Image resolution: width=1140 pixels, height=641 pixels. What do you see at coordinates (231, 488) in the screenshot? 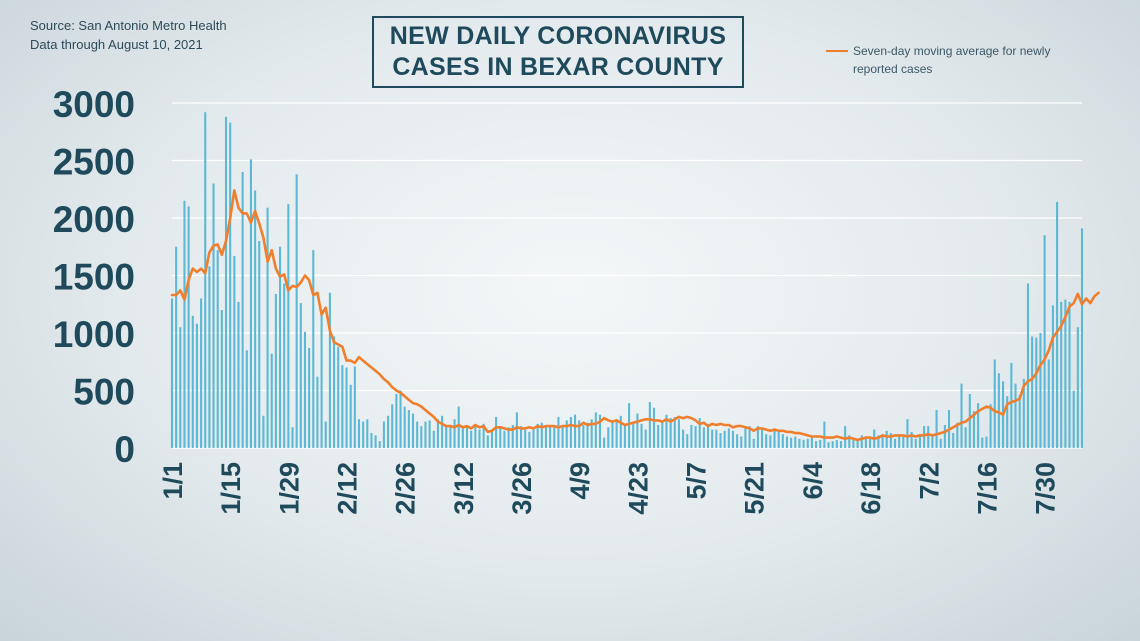
I see `x-tick-label: 1/15` at bounding box center [231, 488].